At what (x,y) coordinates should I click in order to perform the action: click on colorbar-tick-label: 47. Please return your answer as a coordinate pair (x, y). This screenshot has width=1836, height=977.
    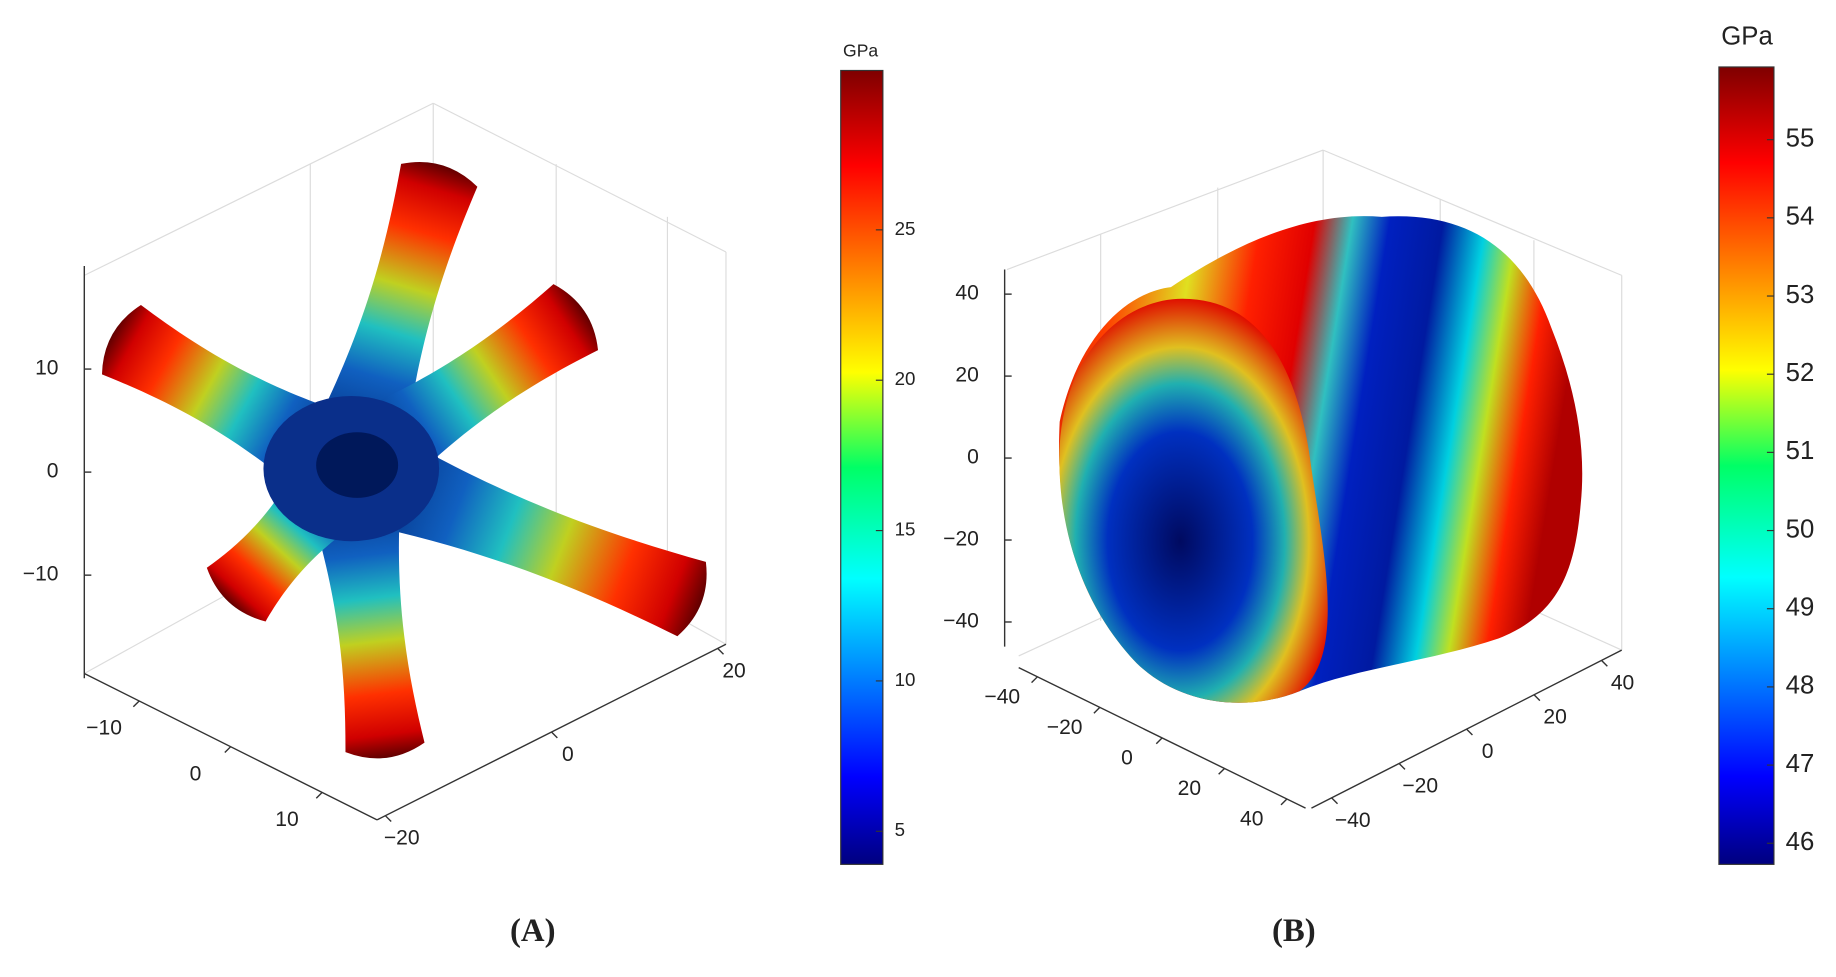
    Looking at the image, I should click on (1800, 764).